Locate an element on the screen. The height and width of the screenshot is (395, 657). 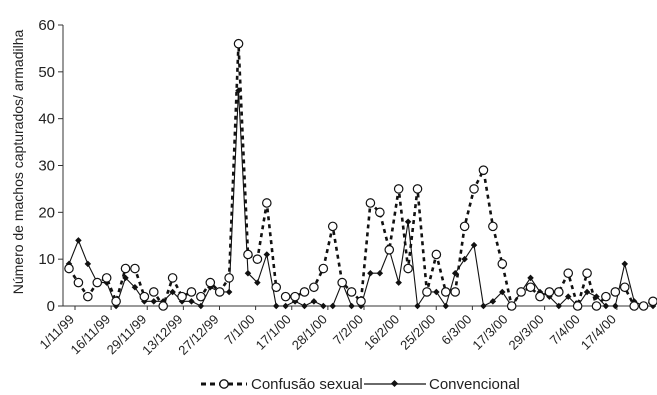
x-tick-label: 16/2/00 is located at coordinates (381, 332).